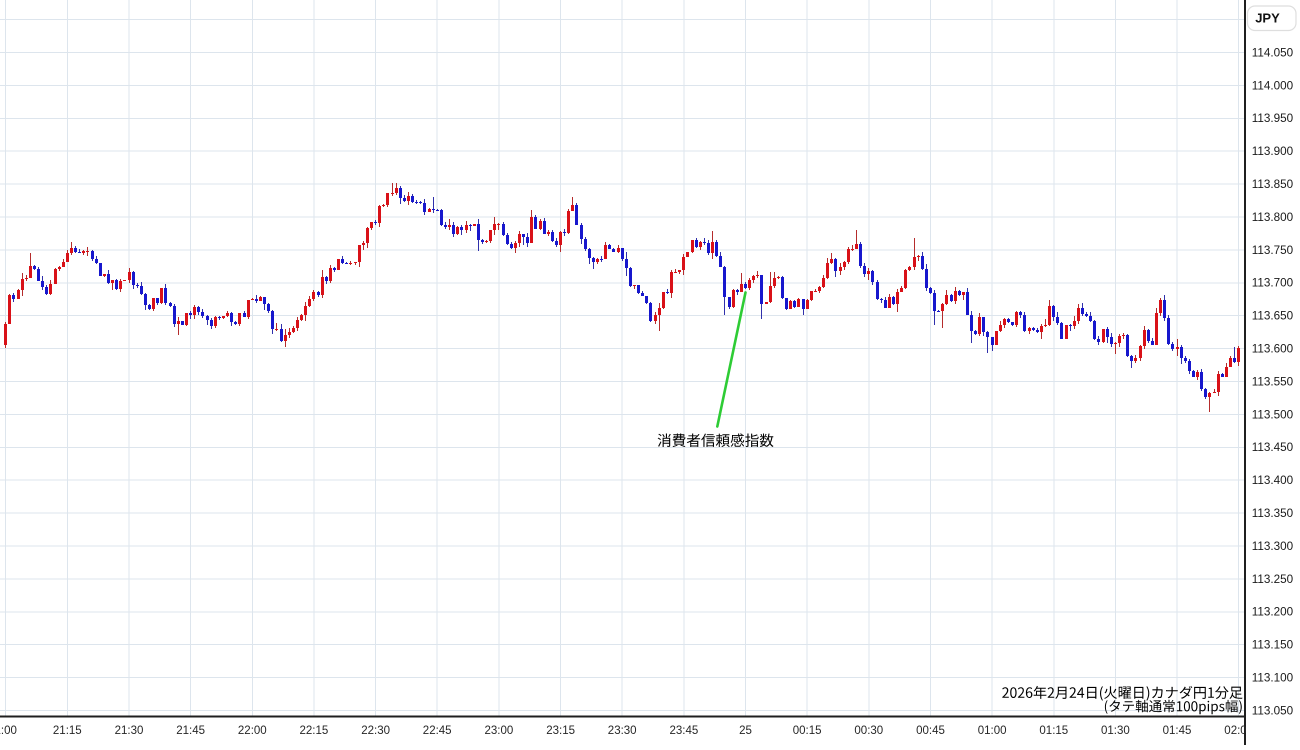 The height and width of the screenshot is (750, 1300). I want to click on svg-text: 23:00, so click(499, 731).